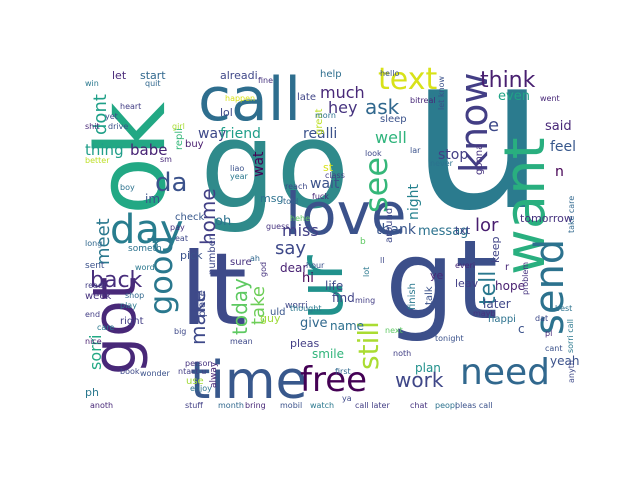  What do you see at coordinates (259, 164) in the screenshot?
I see `word-wat: wat` at bounding box center [259, 164].